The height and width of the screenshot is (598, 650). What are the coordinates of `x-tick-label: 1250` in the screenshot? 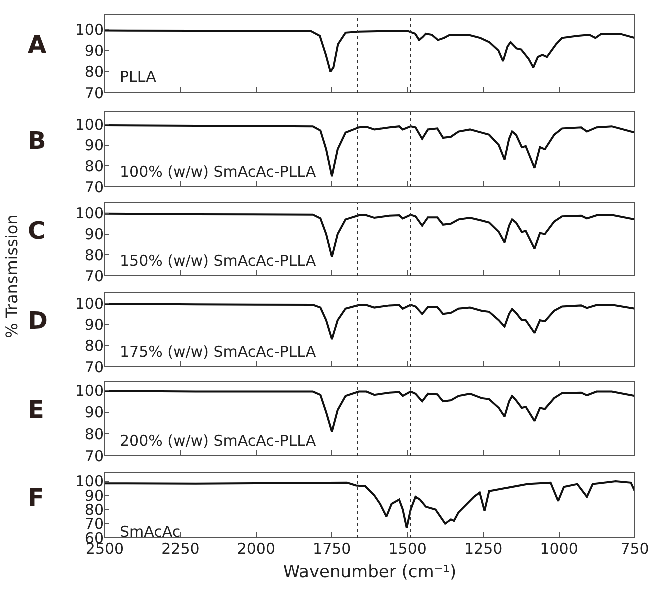 It's located at (483, 549).